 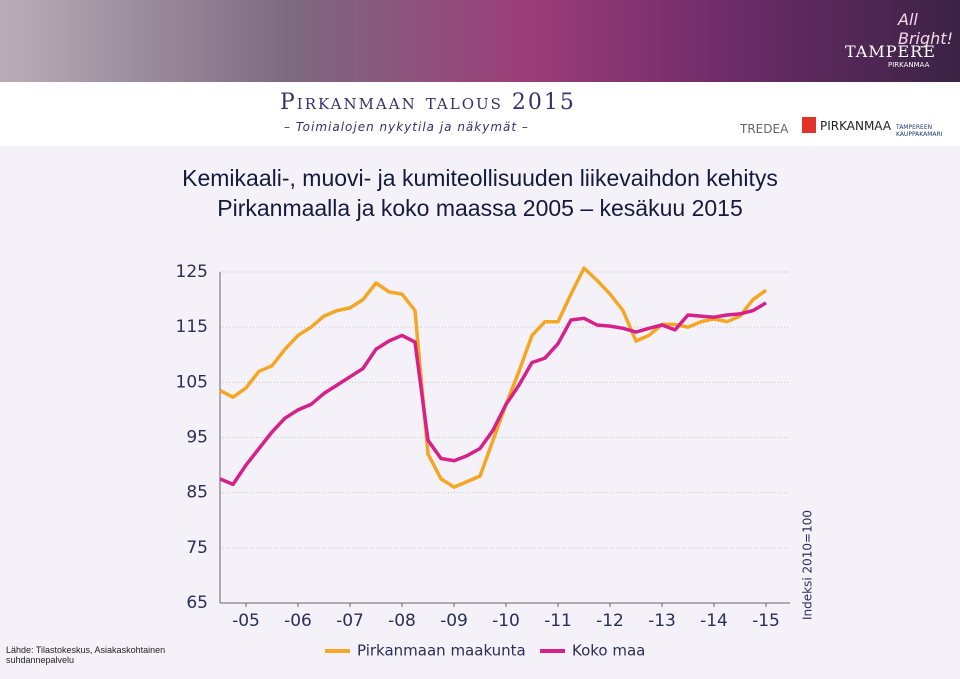 I want to click on y-tick-label: 105, so click(x=192, y=382).